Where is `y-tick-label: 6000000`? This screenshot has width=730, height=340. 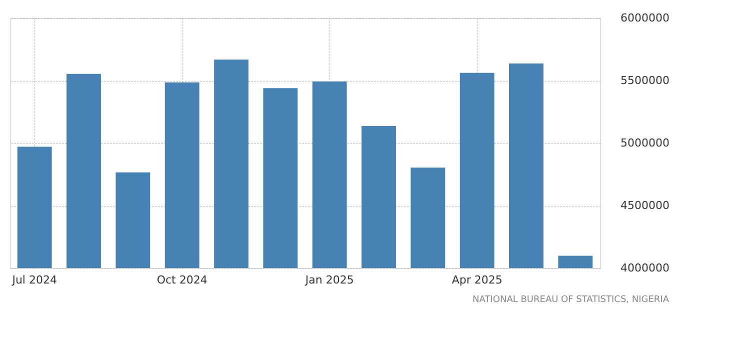
y-tick-label: 6000000 is located at coordinates (645, 18).